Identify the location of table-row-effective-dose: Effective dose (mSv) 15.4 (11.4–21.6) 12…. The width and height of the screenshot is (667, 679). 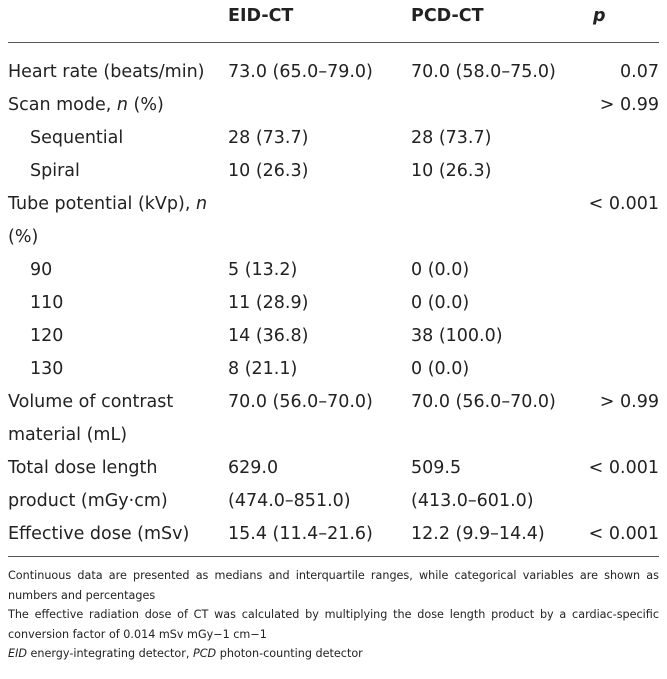
(333, 534).